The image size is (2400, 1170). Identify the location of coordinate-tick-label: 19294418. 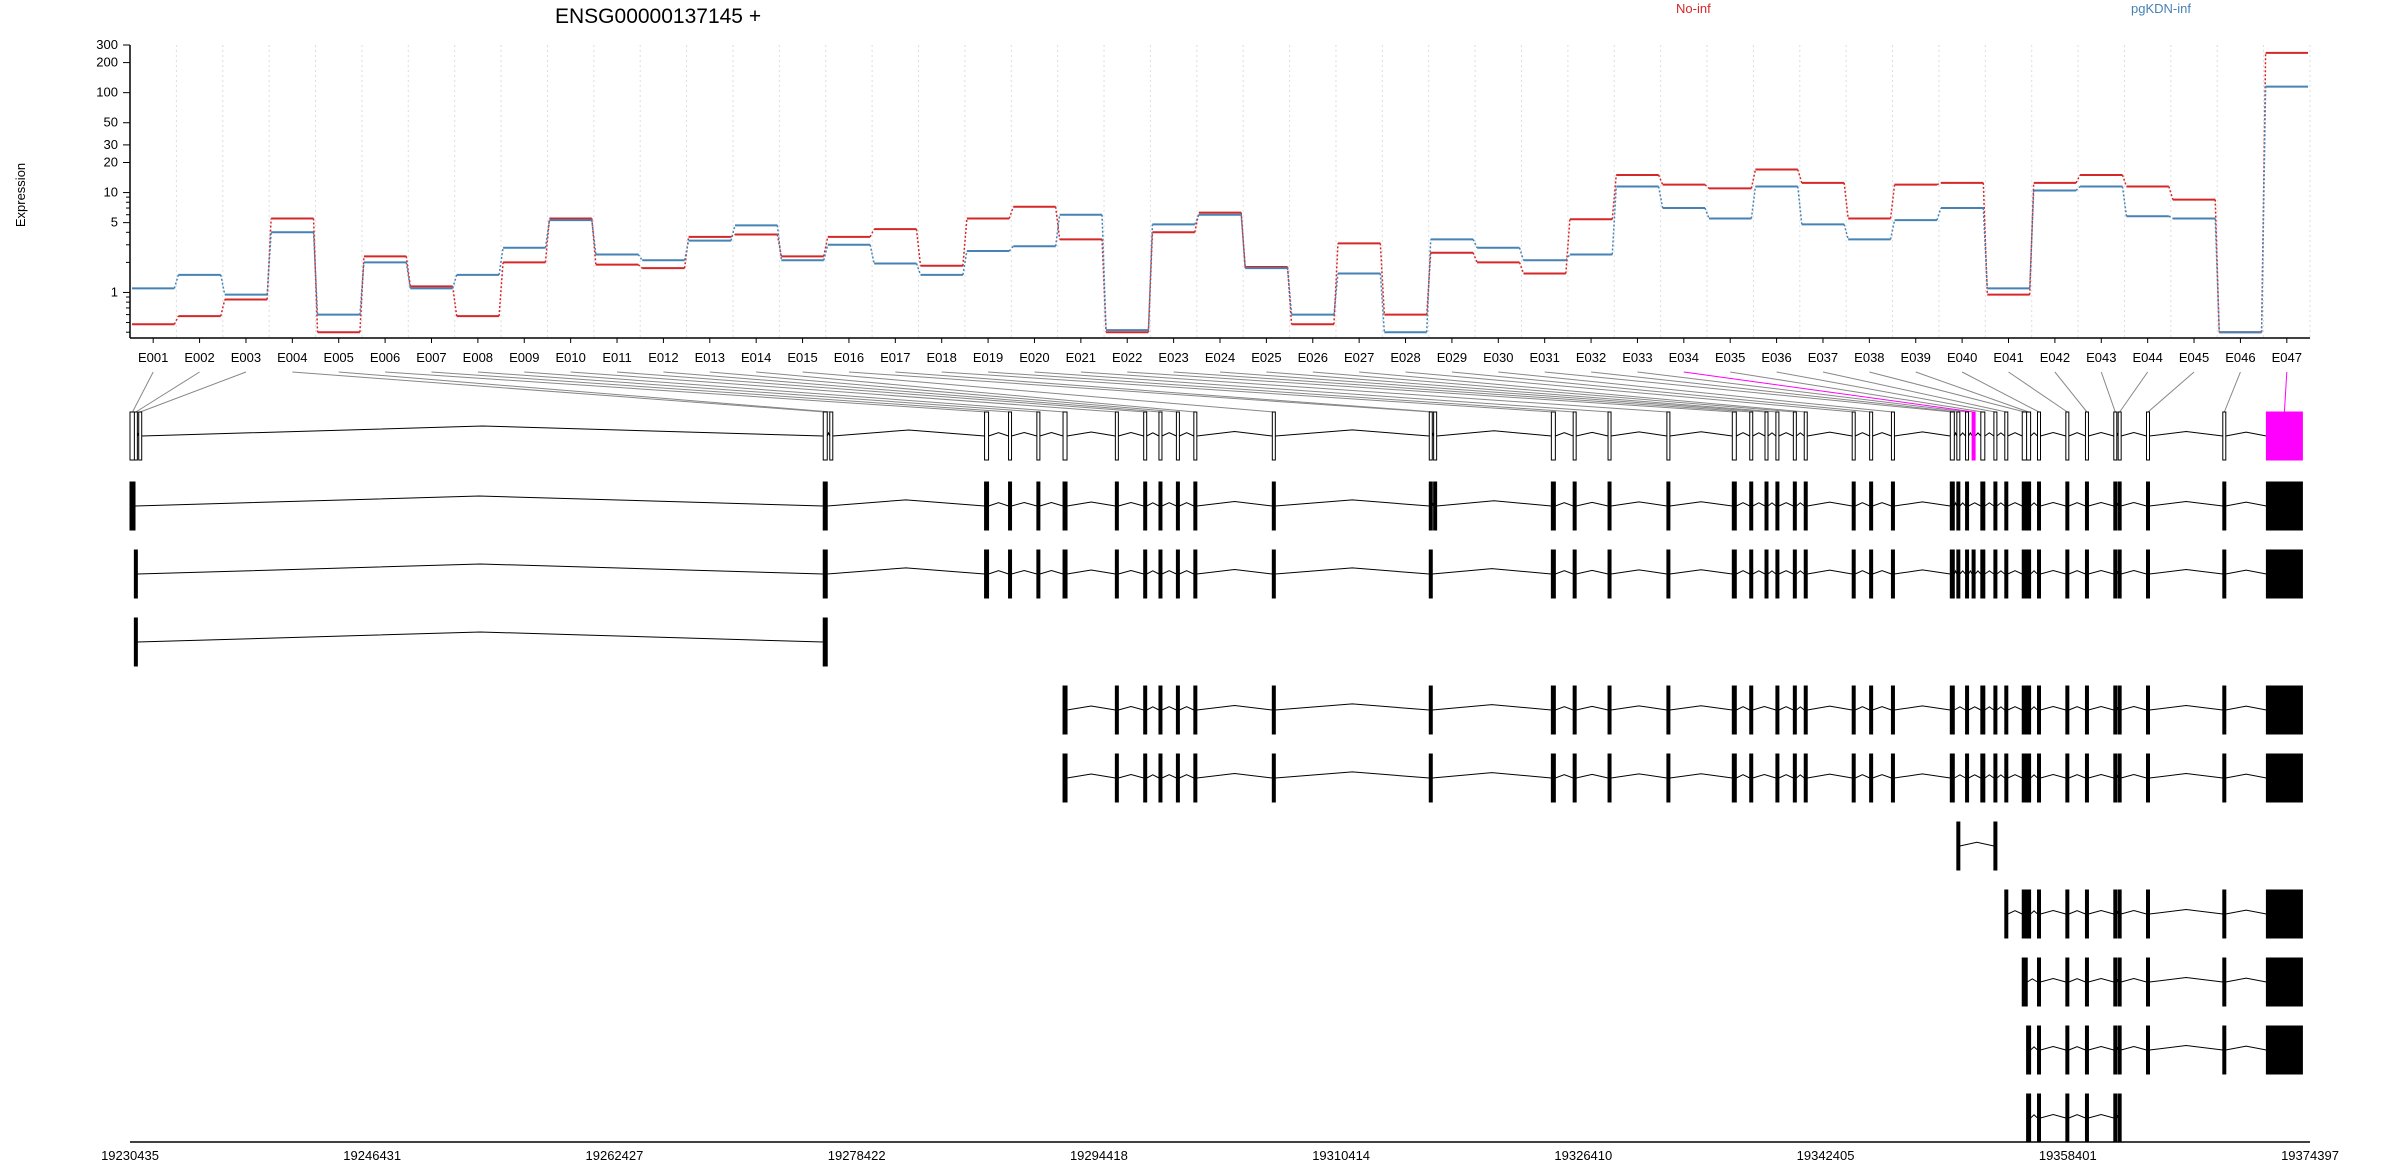
(1099, 1155).